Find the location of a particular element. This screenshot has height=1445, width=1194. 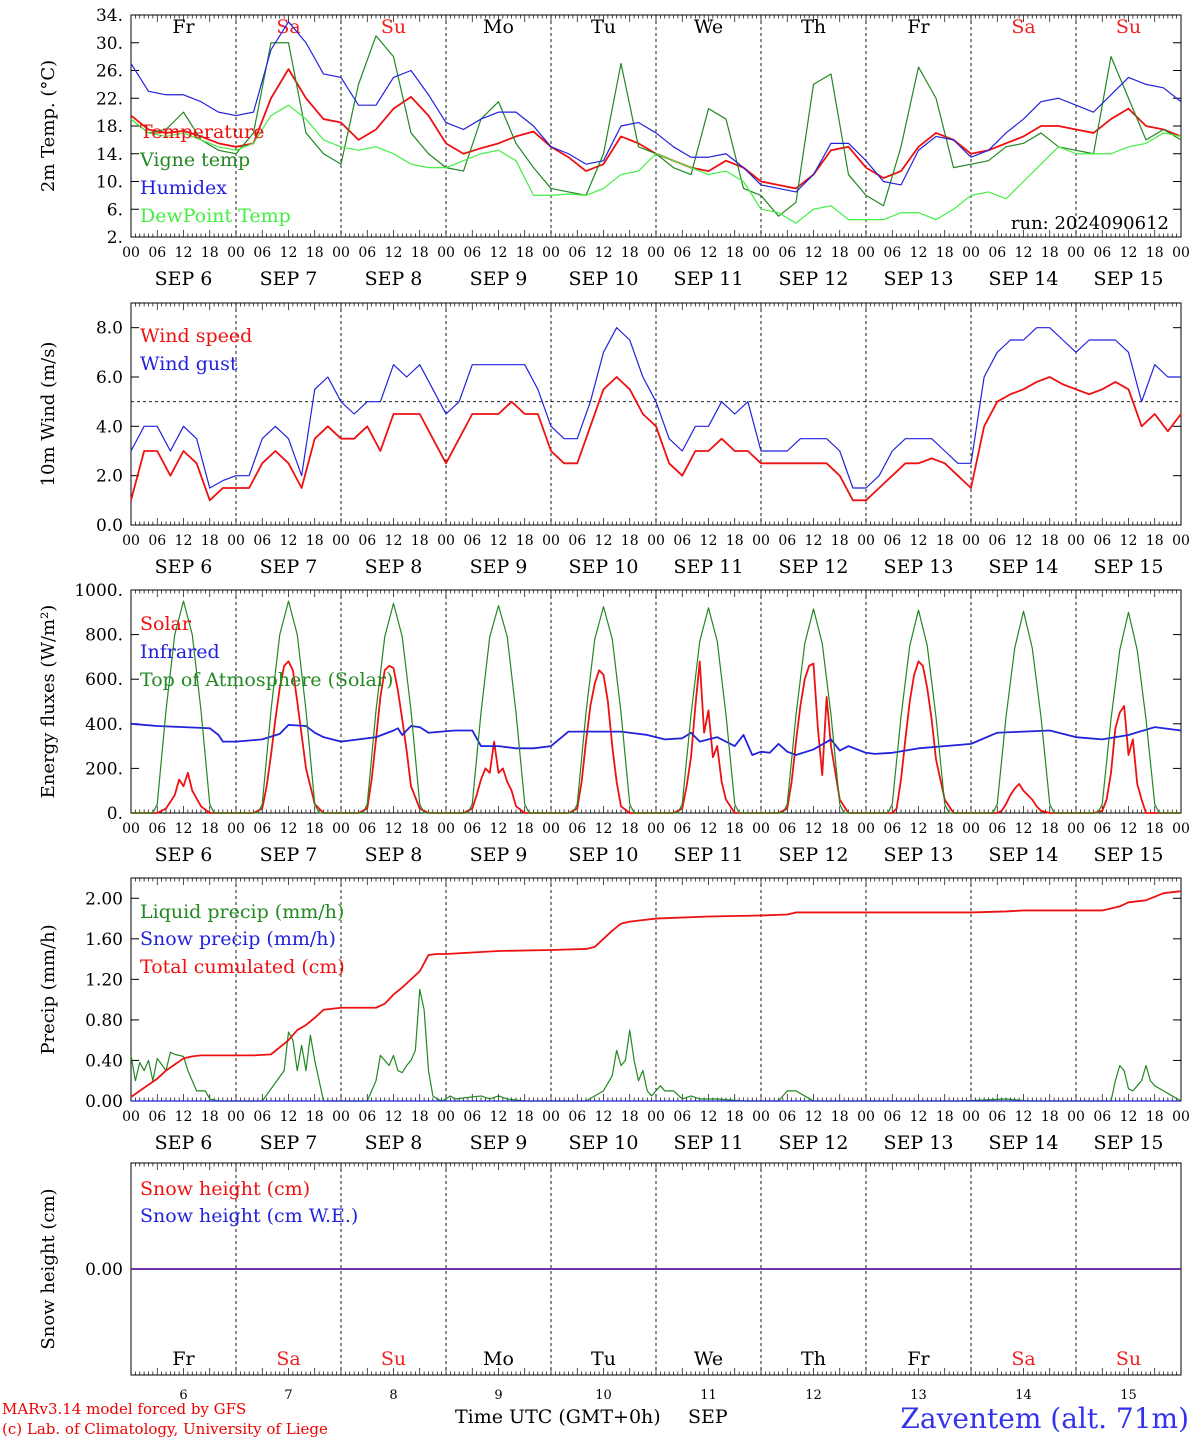

y-tick-label: 4.0 is located at coordinates (109, 427).